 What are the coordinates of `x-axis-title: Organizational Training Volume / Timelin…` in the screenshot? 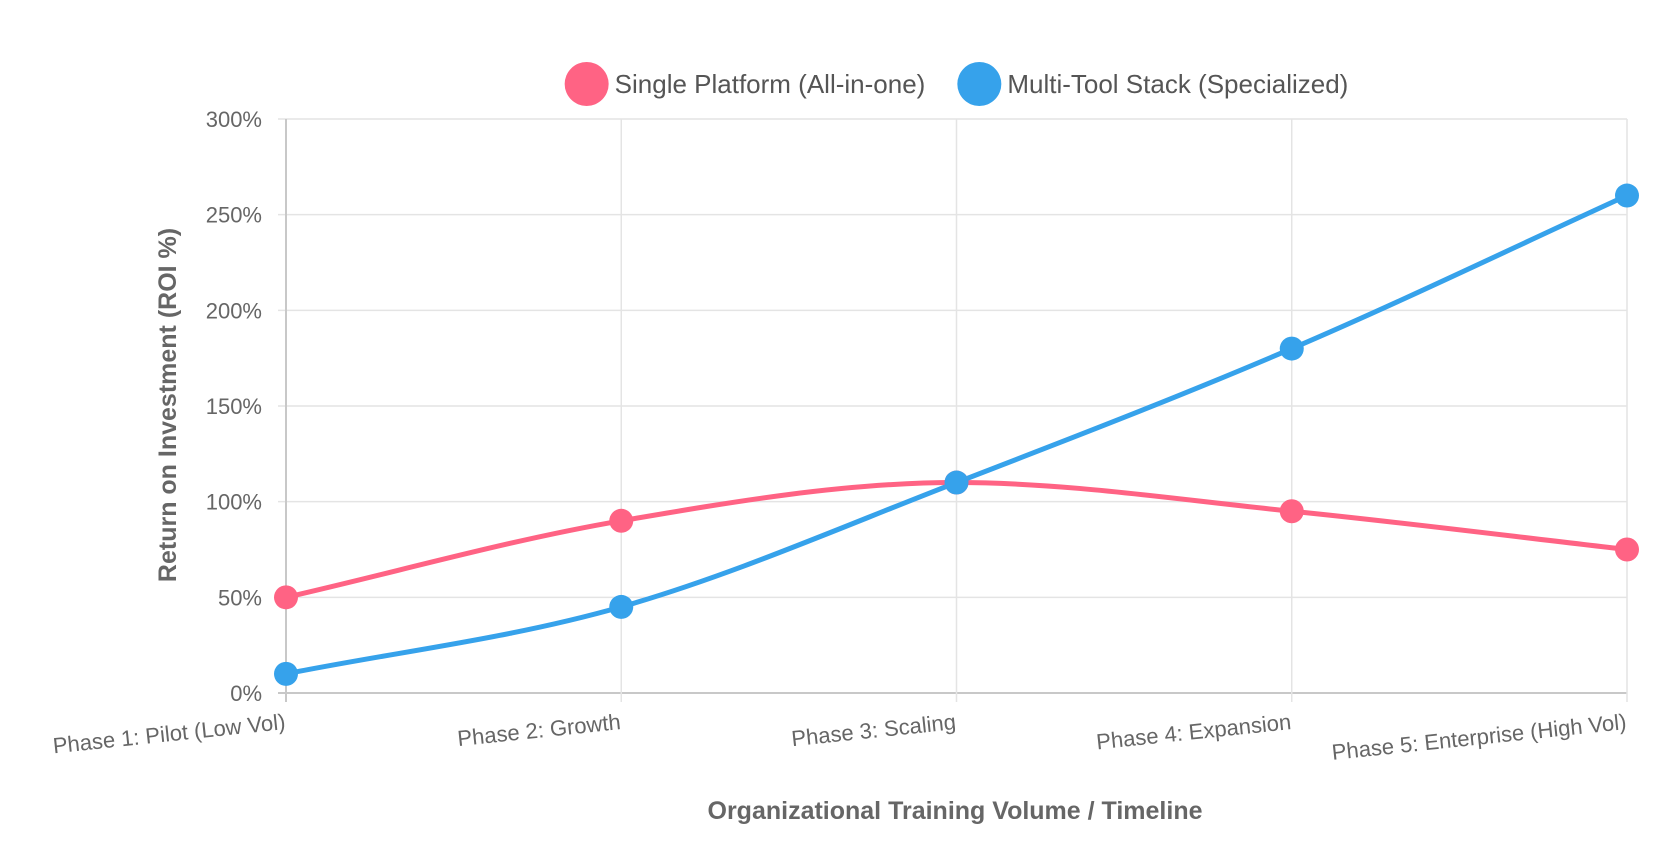 It's located at (955, 811).